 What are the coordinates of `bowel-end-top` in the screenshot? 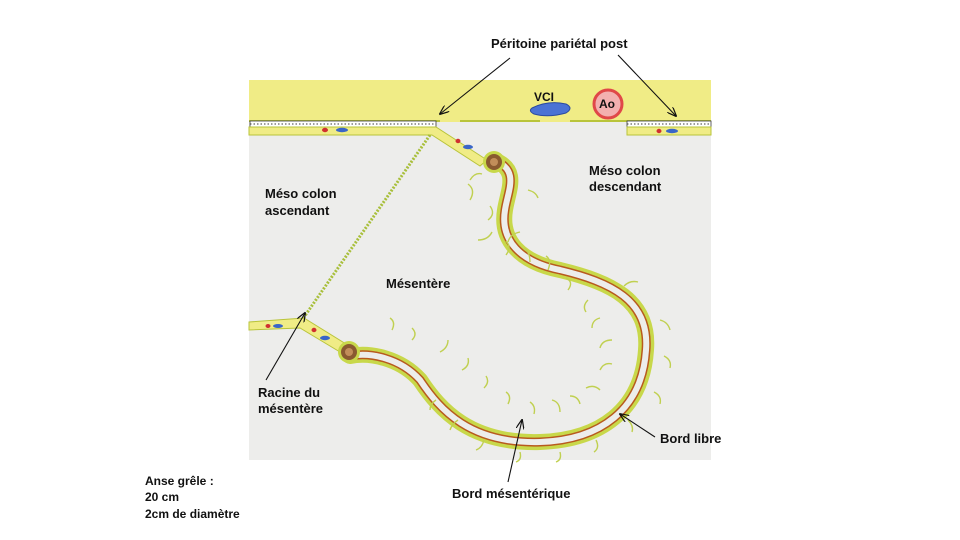 It's located at (494, 162).